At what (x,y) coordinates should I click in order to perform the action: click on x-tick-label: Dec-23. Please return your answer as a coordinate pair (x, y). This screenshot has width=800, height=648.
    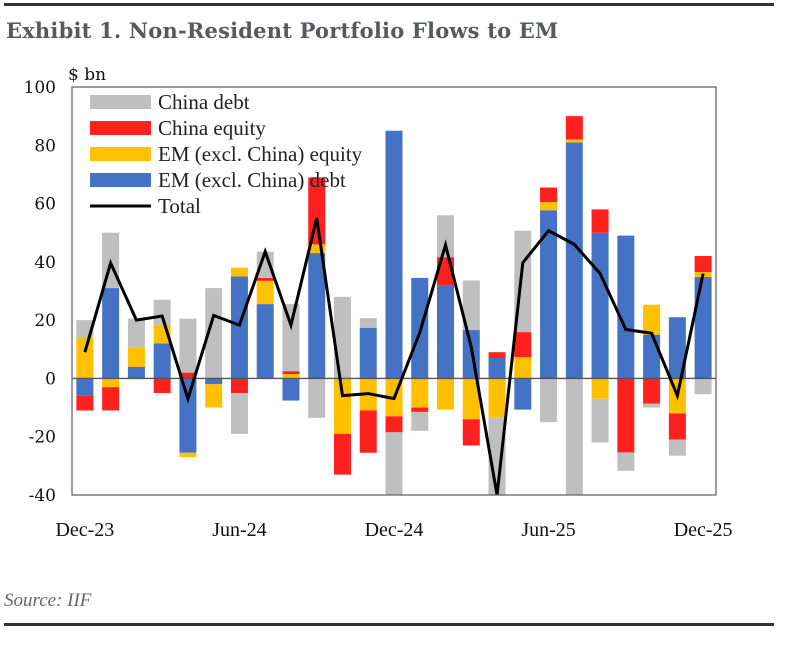
    Looking at the image, I should click on (84, 530).